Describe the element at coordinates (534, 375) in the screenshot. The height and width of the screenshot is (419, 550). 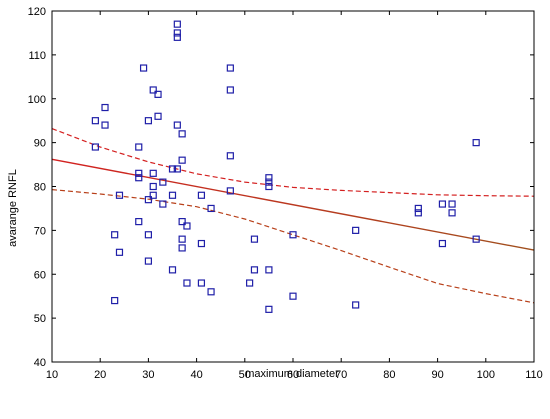
I see `x-tick-label: 110` at that location.